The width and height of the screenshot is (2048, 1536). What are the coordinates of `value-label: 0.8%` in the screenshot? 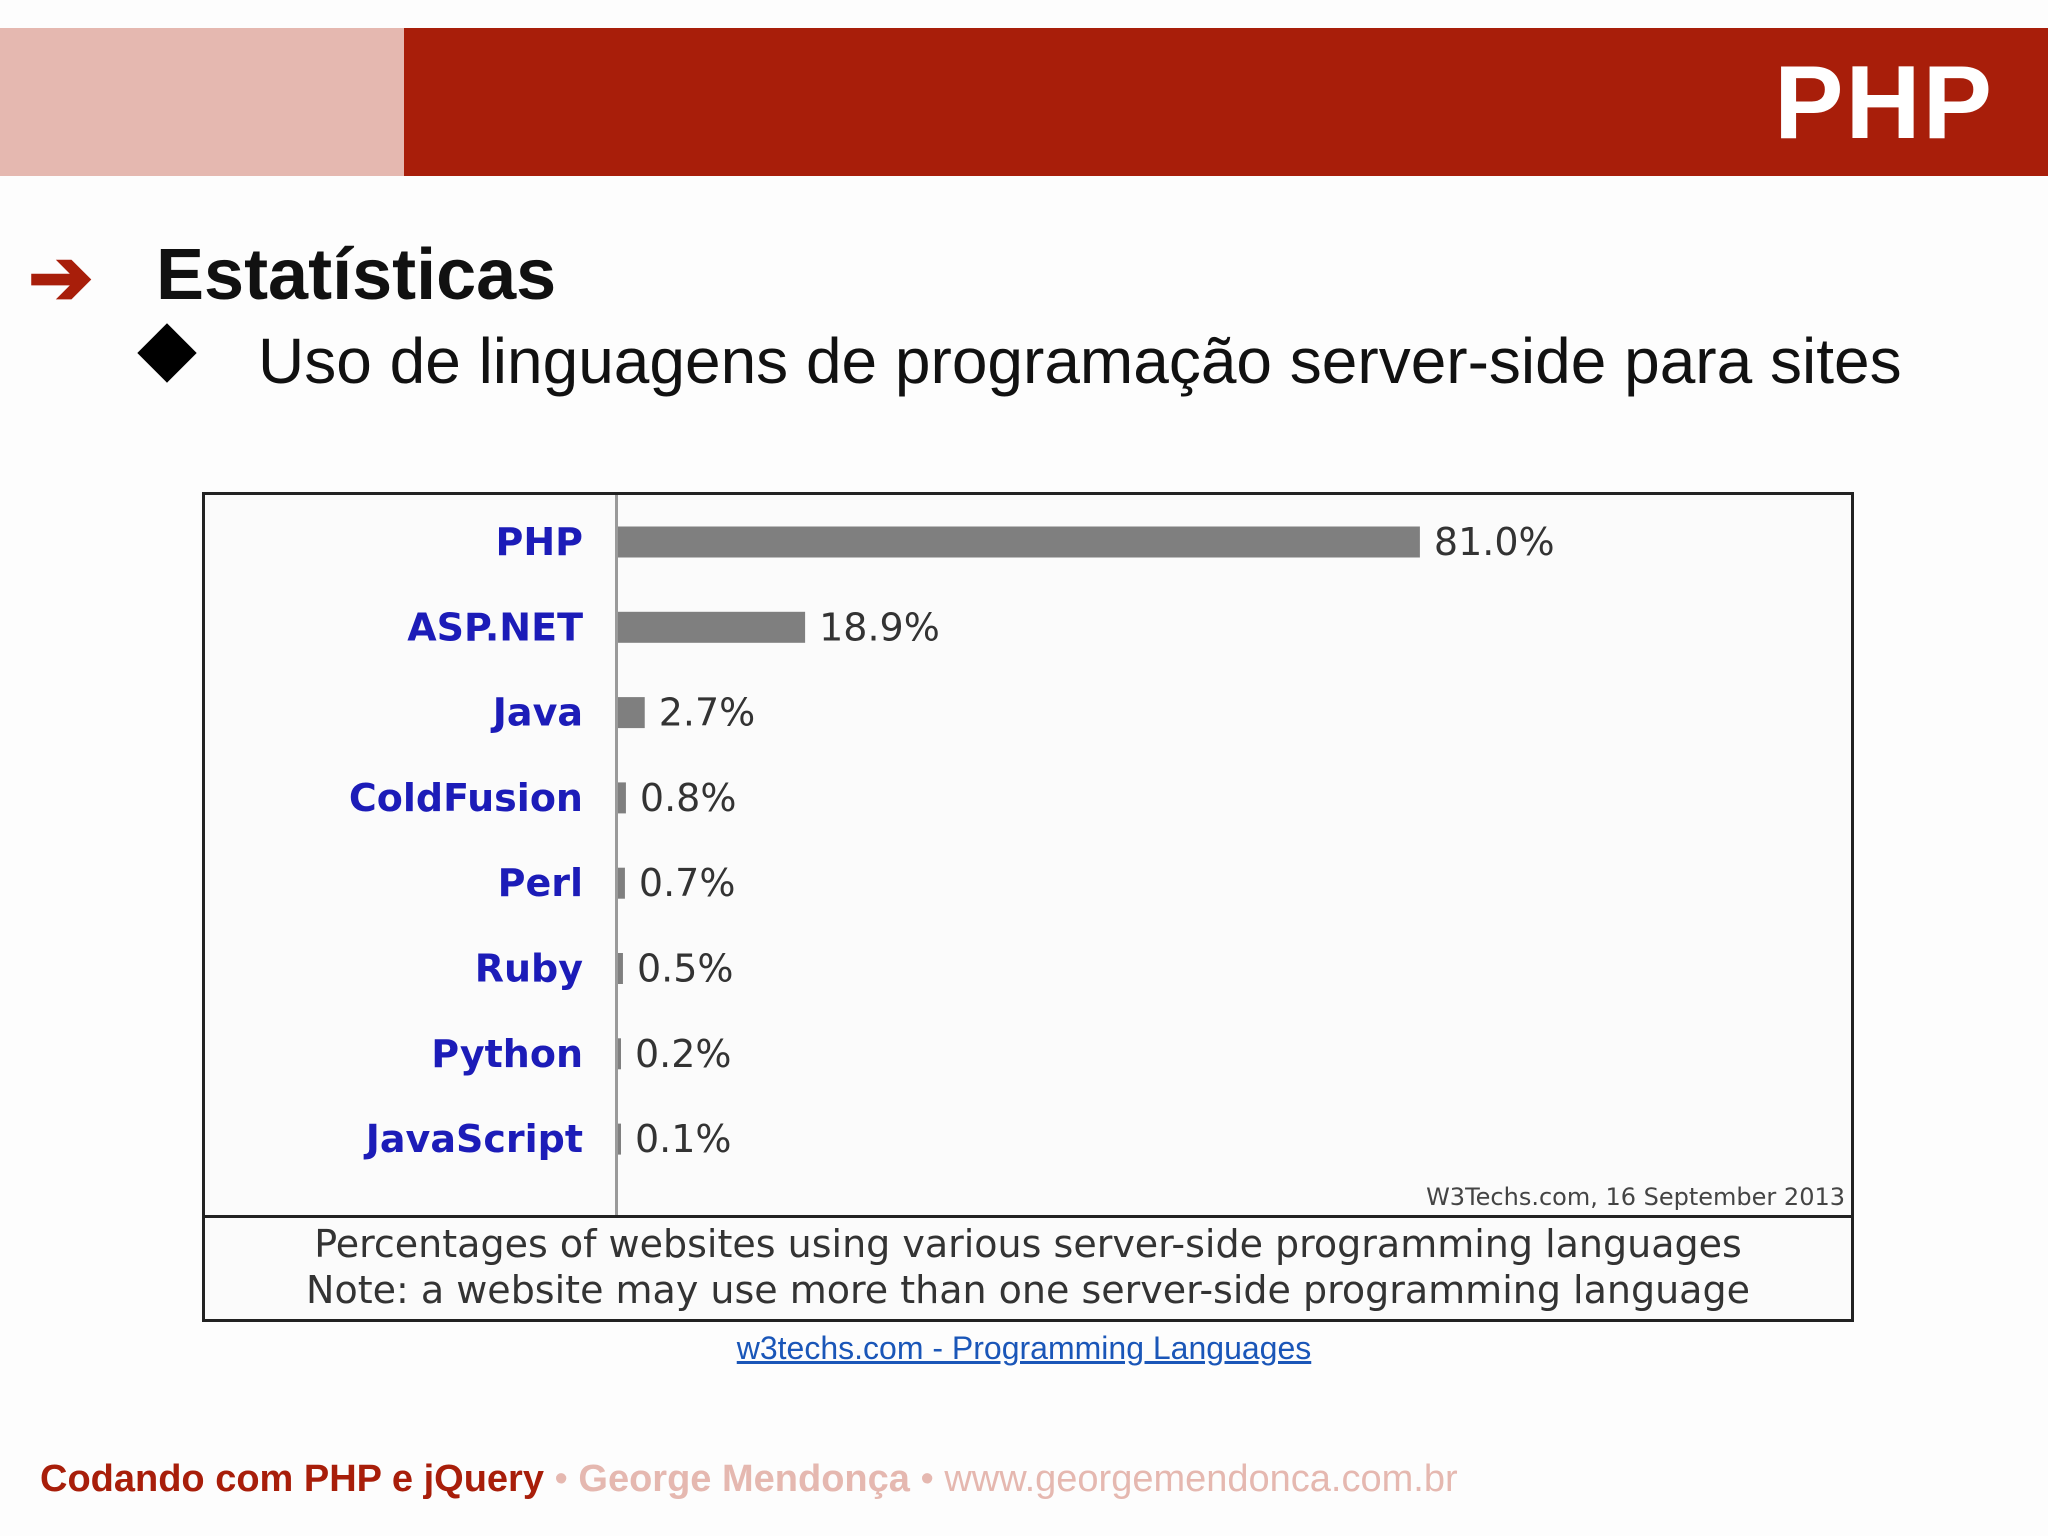 It's located at (688, 798).